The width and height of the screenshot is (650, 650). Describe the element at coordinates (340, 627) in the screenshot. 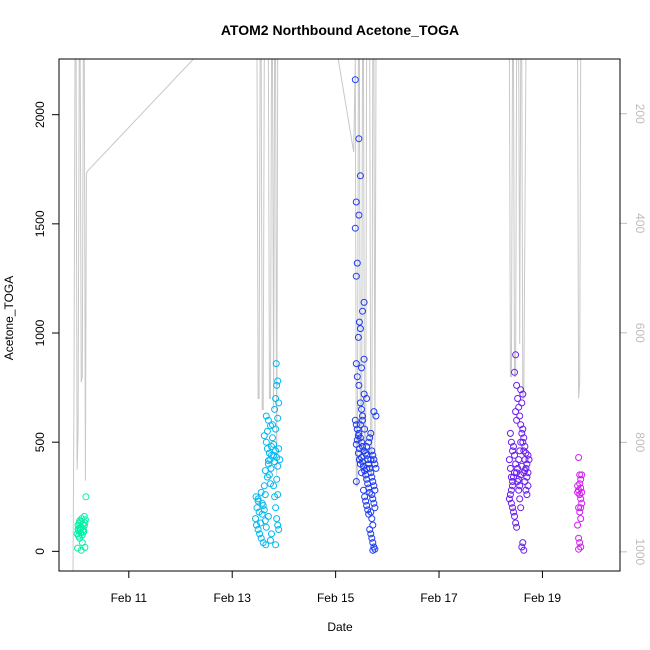

I see `x-axis-label: Date` at that location.